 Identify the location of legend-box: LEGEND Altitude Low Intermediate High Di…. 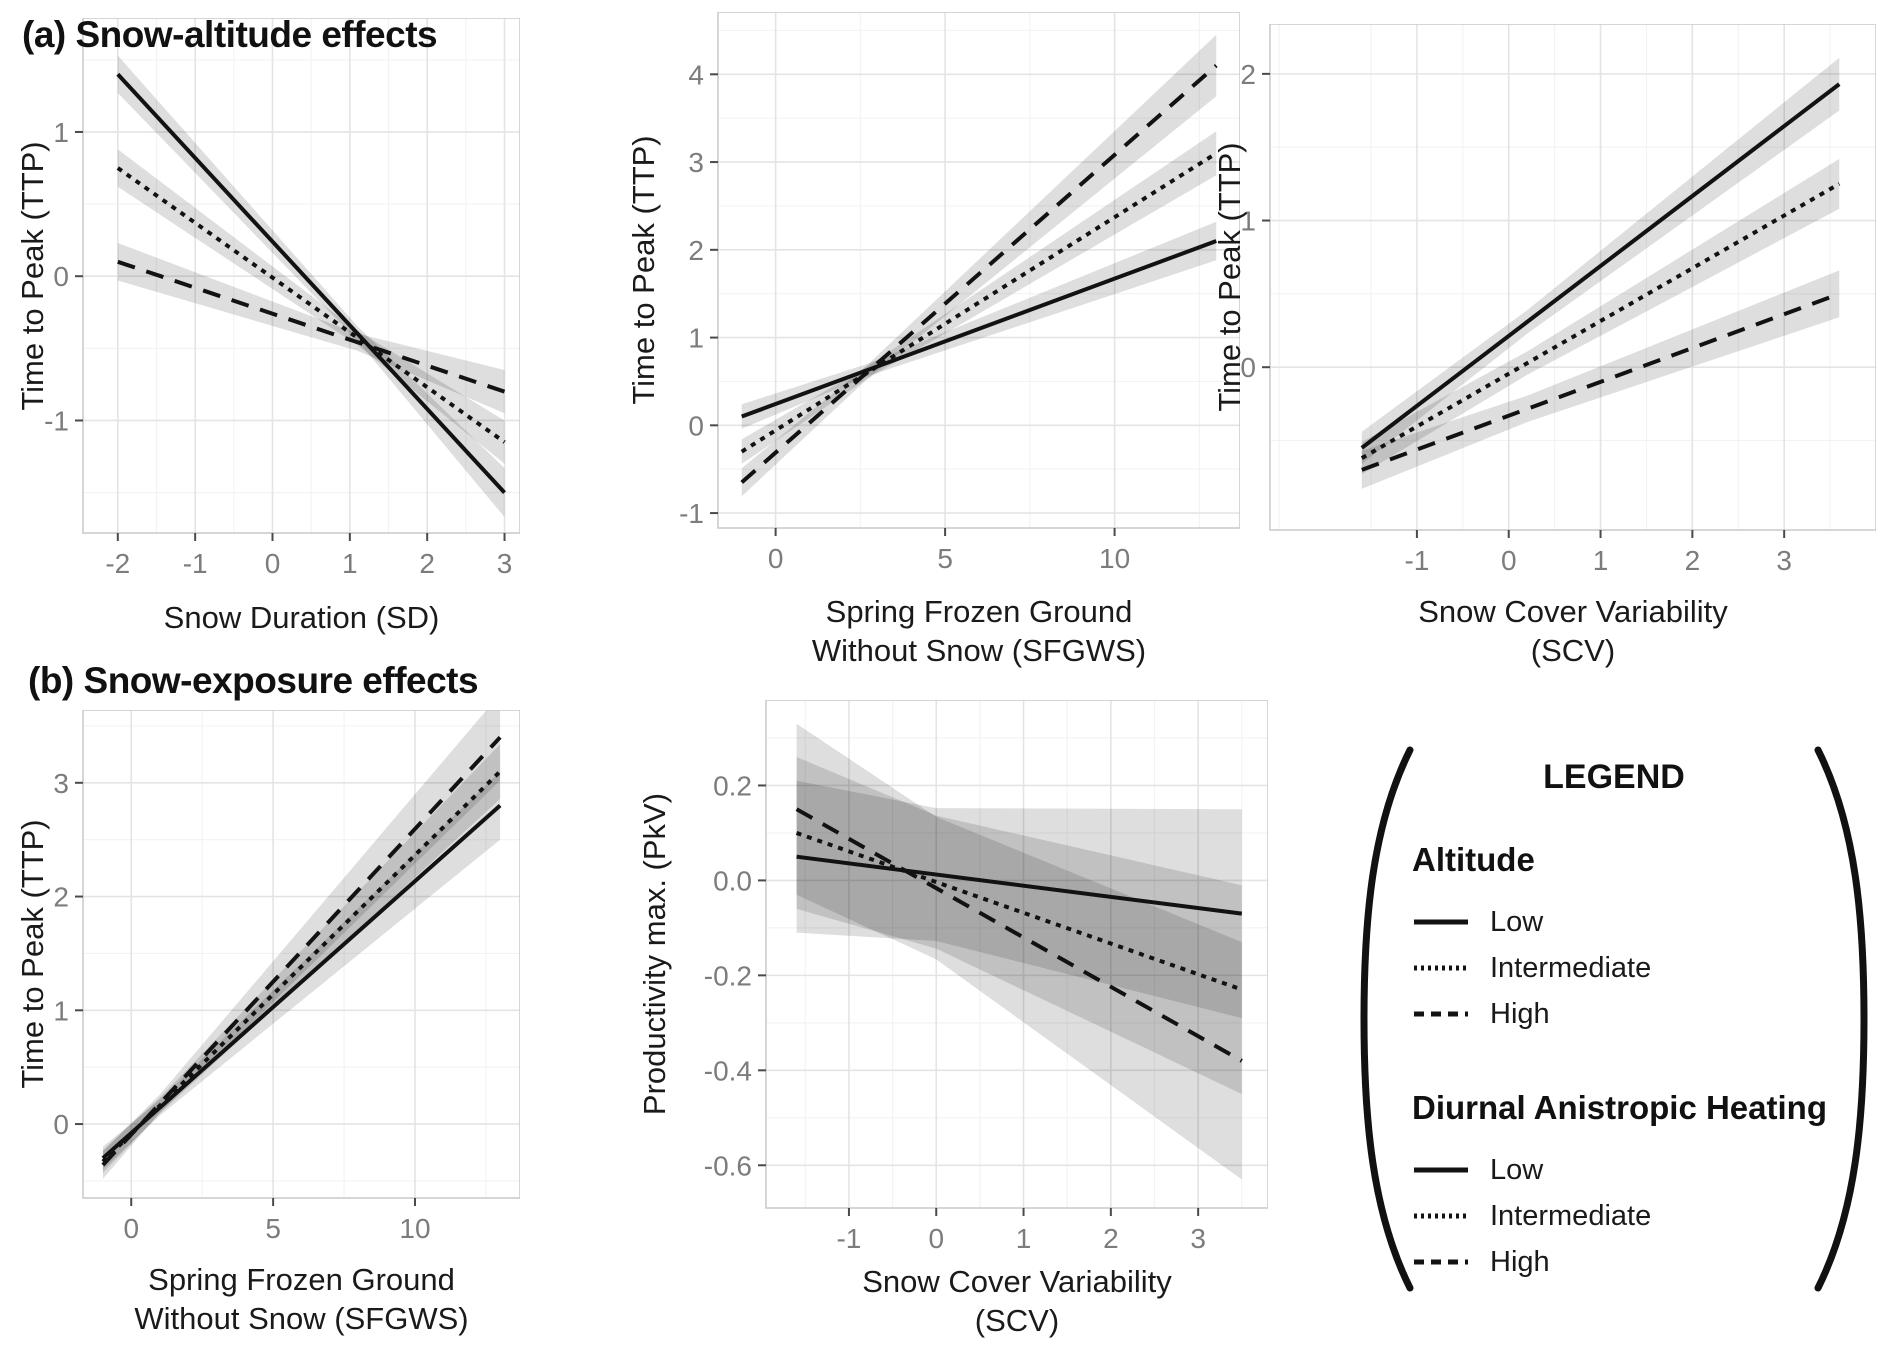
(1614, 1019).